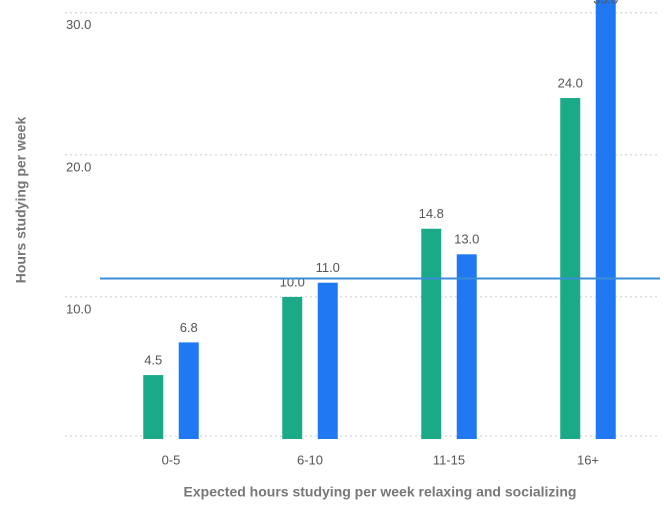 This screenshot has height=508, width=664. I want to click on x-tick-label: 11-15, so click(449, 459).